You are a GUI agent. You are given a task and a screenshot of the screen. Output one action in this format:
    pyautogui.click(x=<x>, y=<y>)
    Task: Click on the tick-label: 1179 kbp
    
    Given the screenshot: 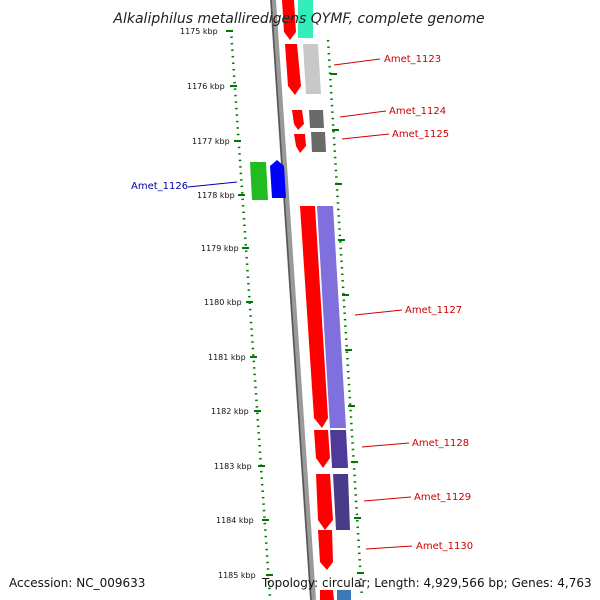 What is the action you would take?
    pyautogui.click(x=220, y=248)
    